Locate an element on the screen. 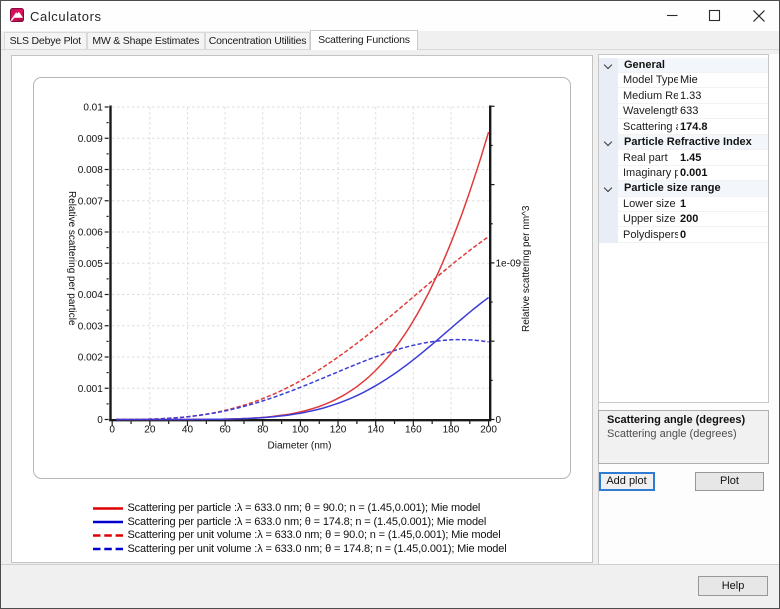  svg-text: 0.01 is located at coordinates (93, 108).